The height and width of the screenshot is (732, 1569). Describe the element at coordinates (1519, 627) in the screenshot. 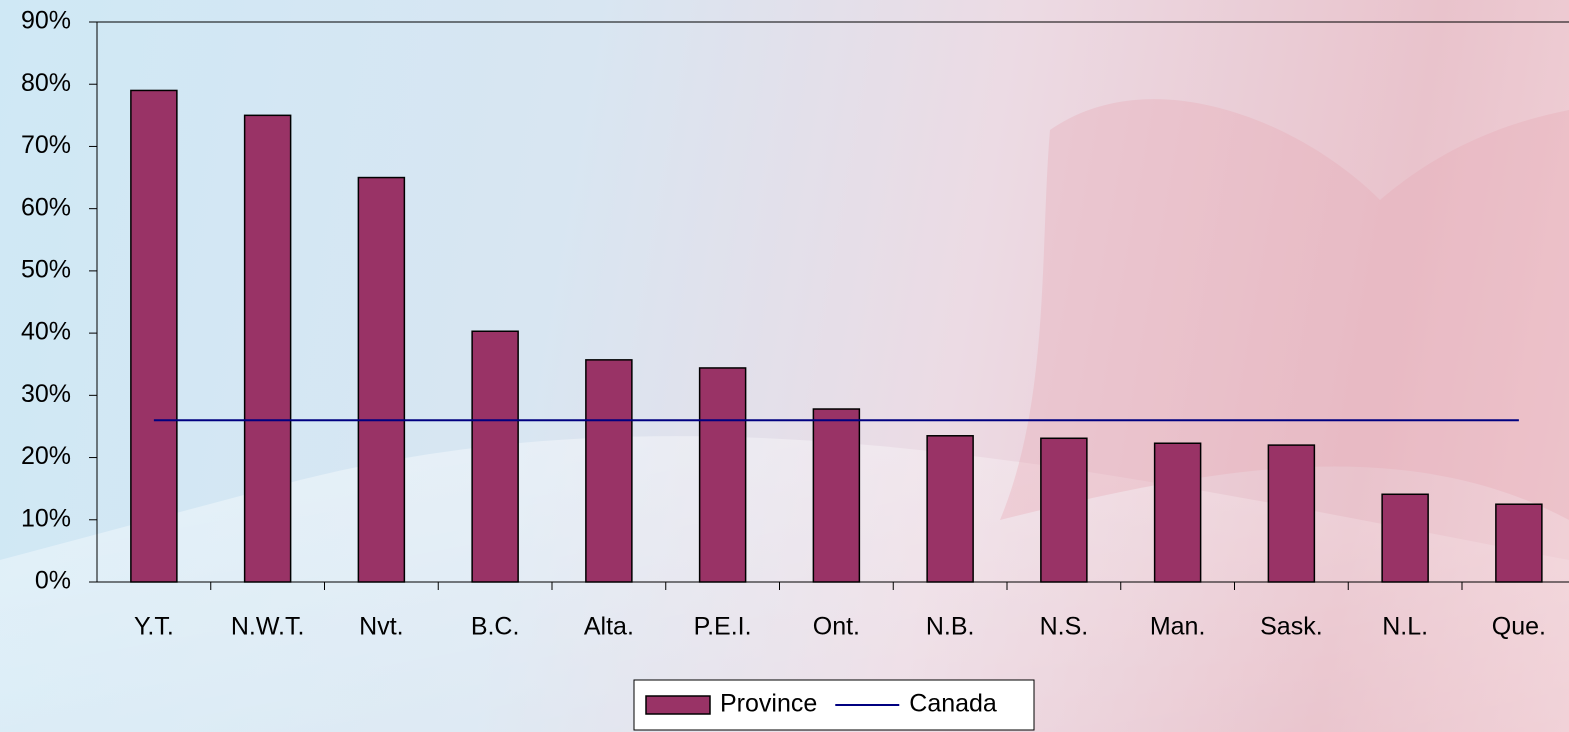

I see `x-tick-label: Que.` at that location.